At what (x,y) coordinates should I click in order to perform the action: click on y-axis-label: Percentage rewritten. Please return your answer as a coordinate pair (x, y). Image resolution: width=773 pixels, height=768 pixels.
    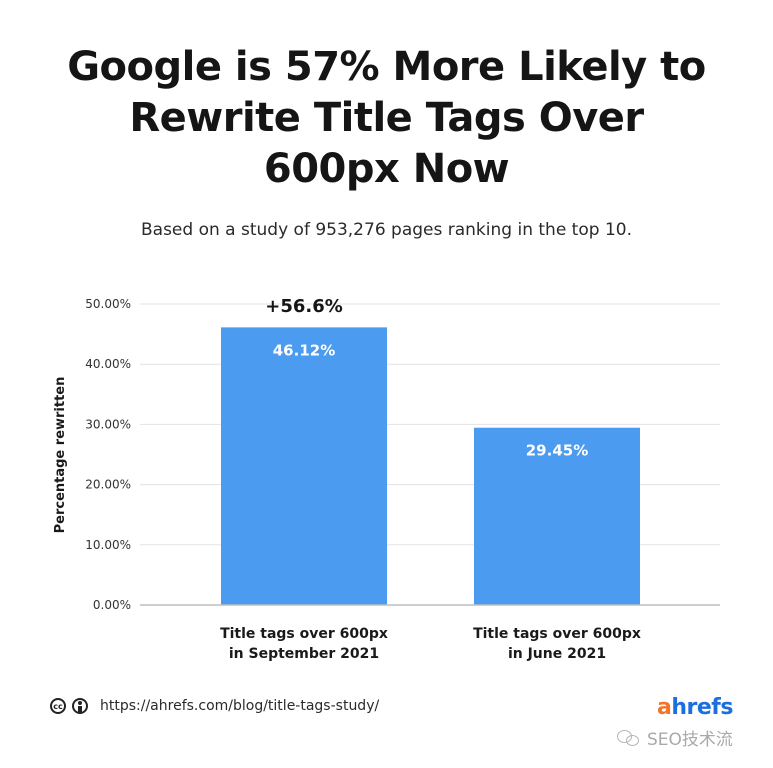
    Looking at the image, I should click on (60, 455).